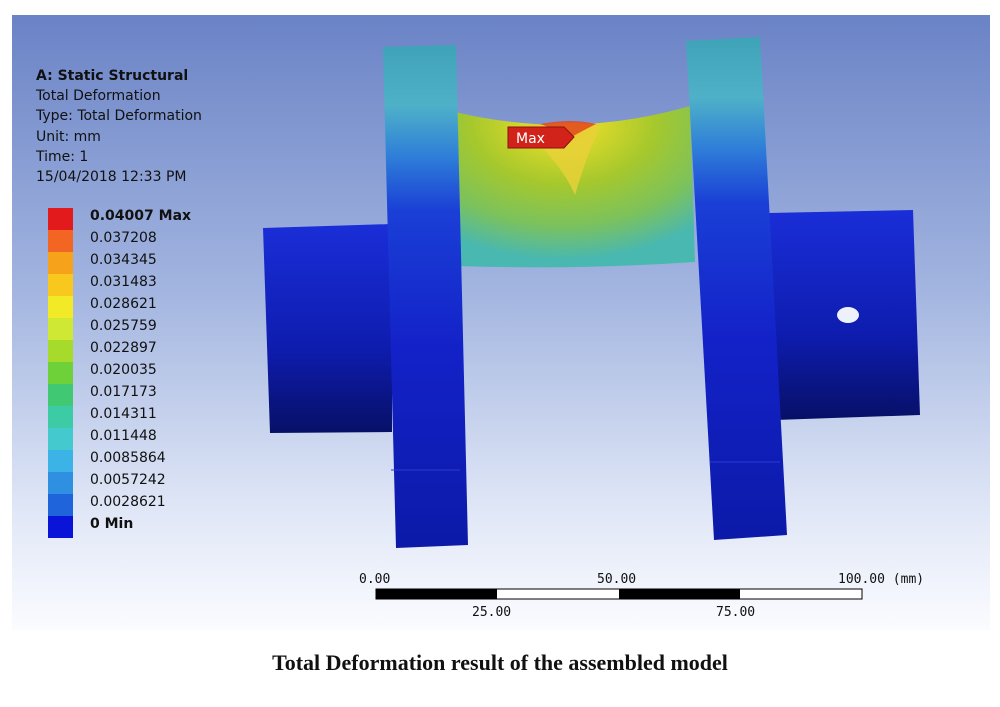 Image resolution: width=1000 pixels, height=707 pixels. Describe the element at coordinates (141, 216) in the screenshot. I see `legend-label: 0.04007 Max` at that location.